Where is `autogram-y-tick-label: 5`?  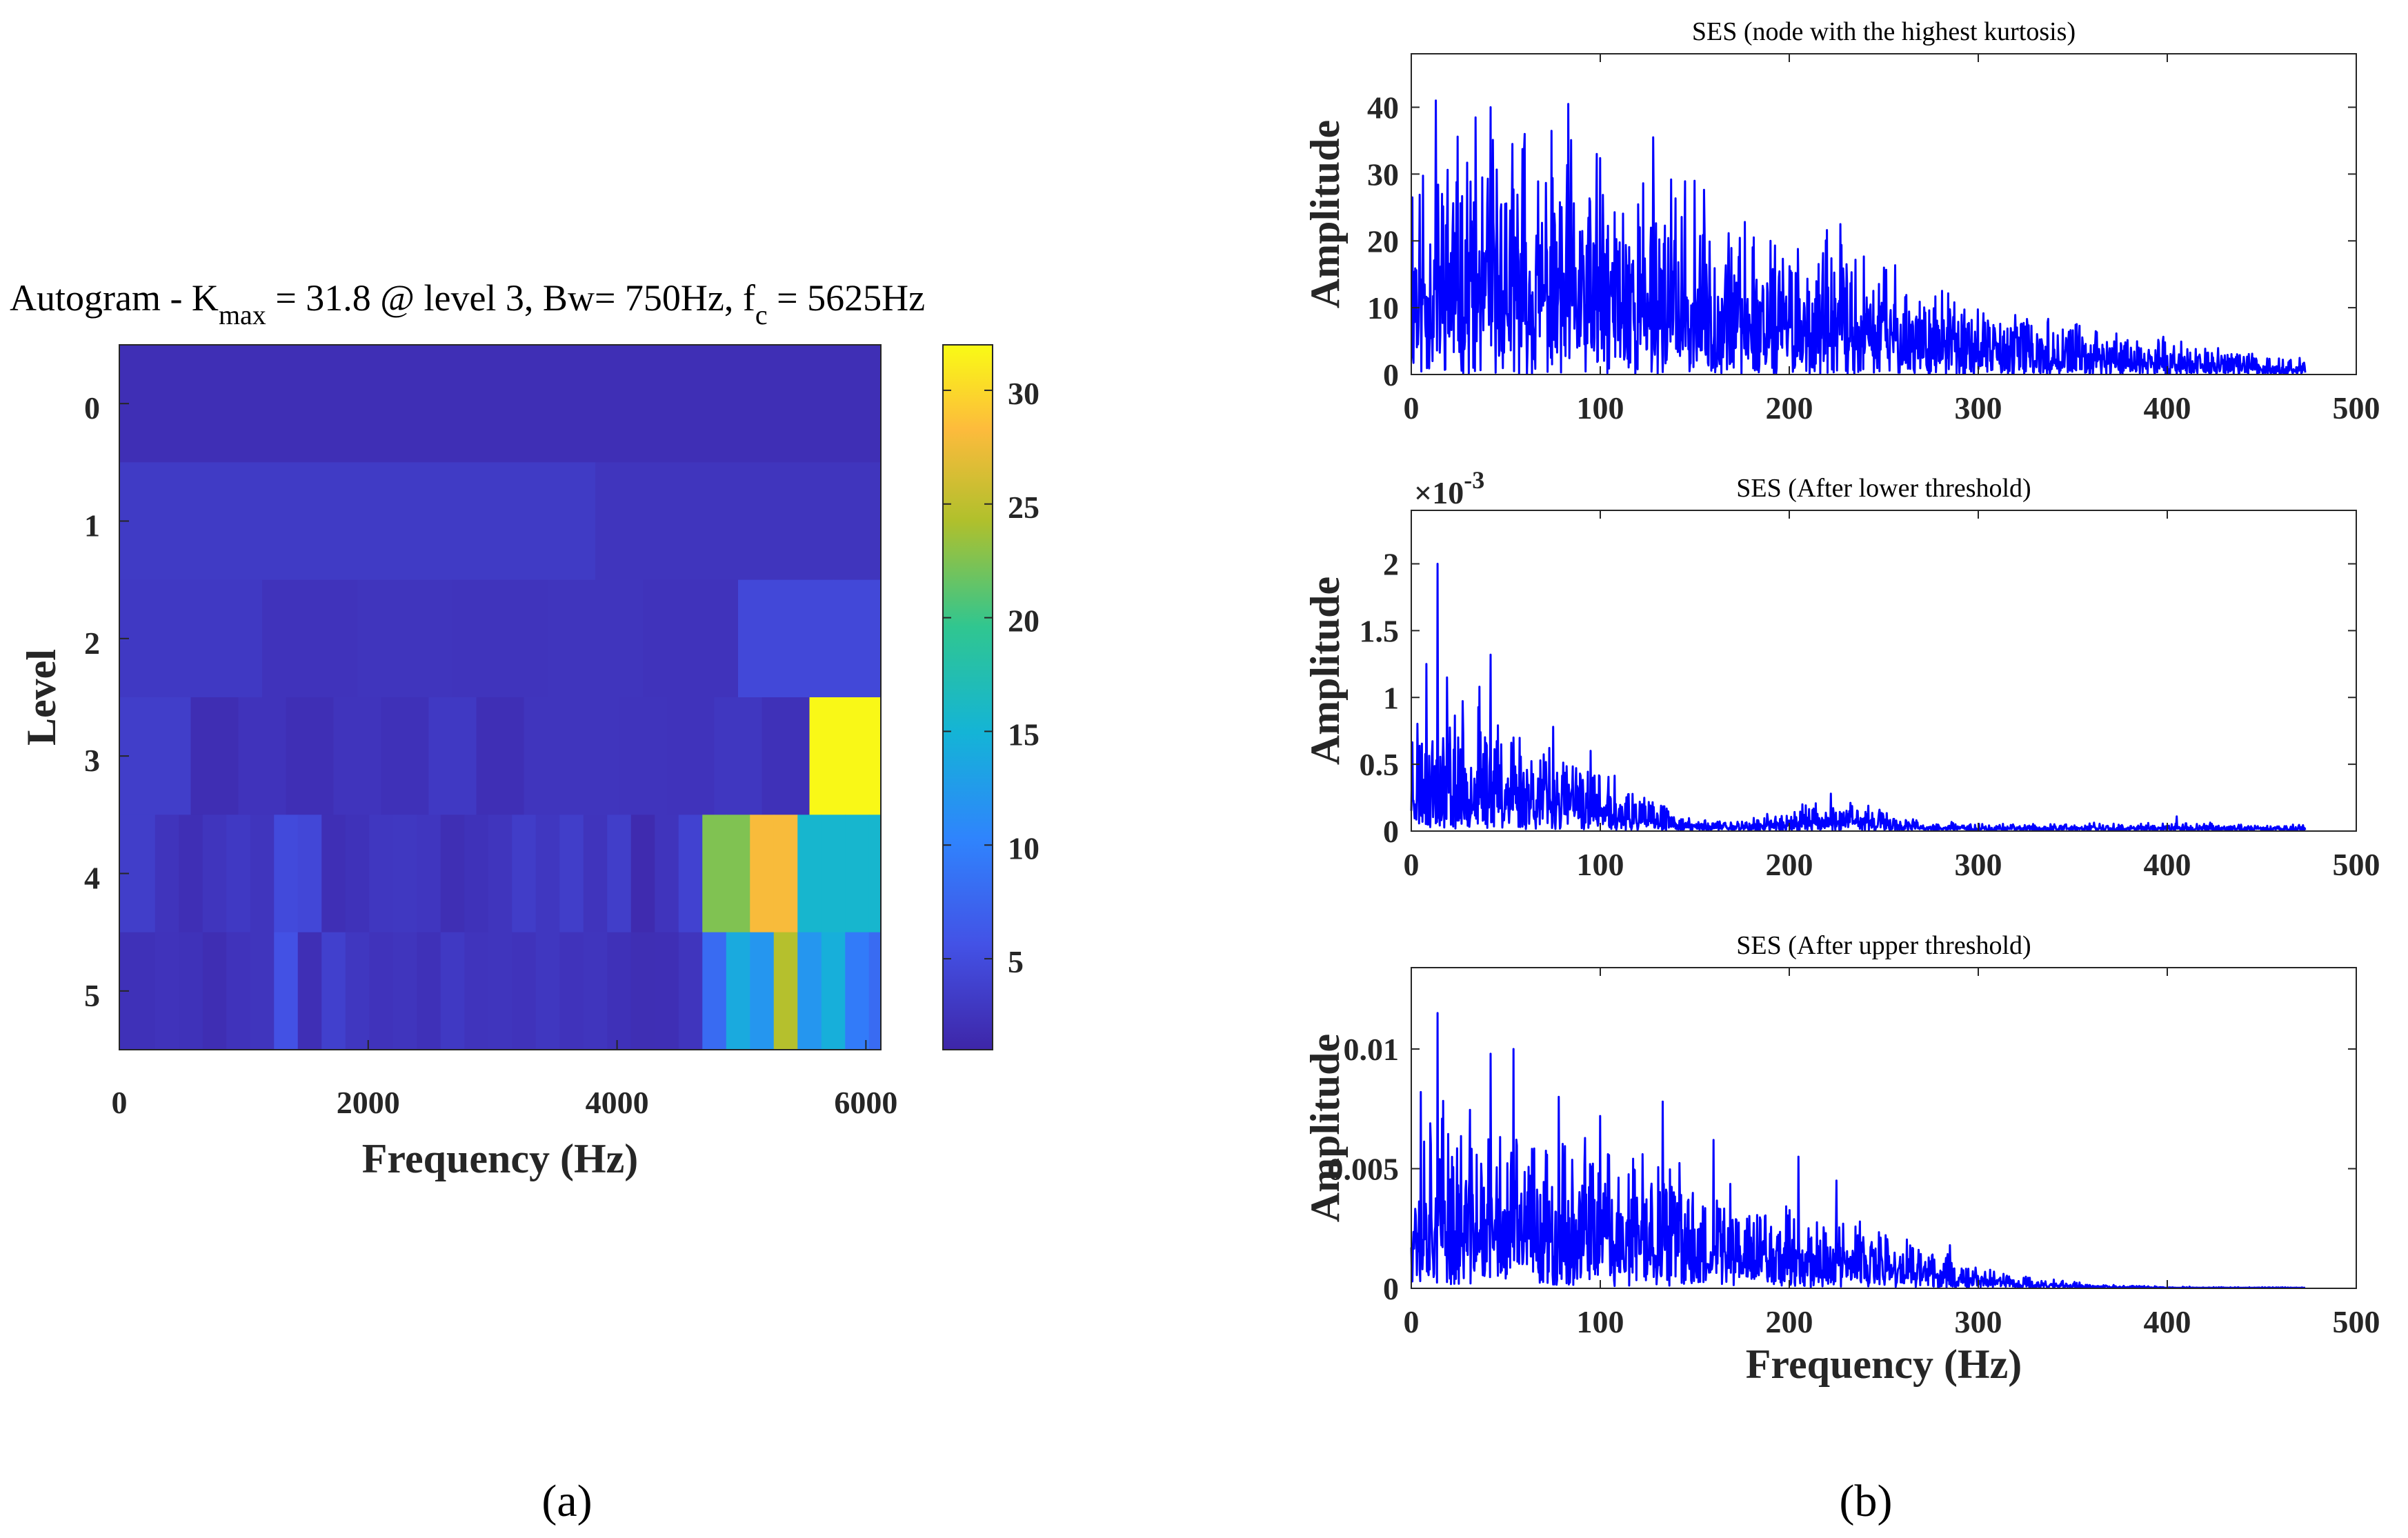 autogram-y-tick-label: 5 is located at coordinates (92, 995).